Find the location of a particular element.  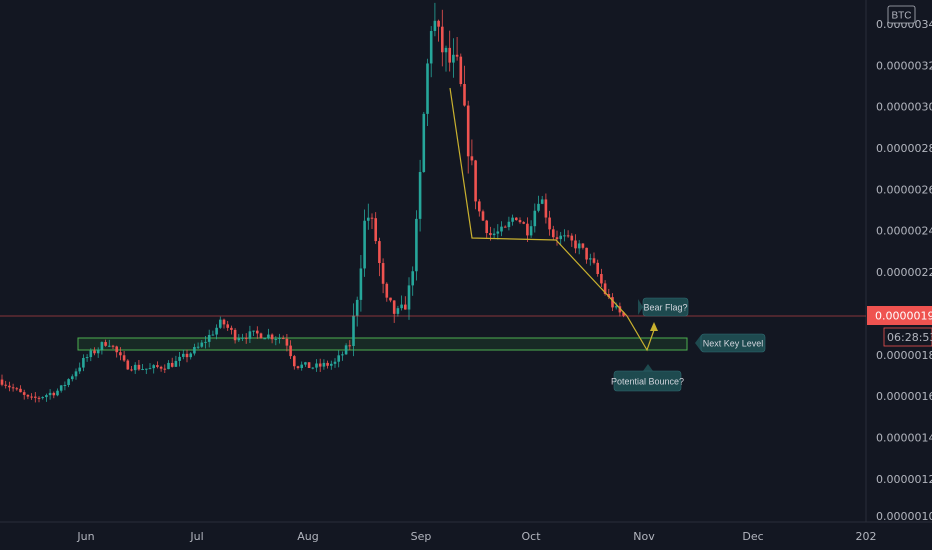

price-axis is located at coordinates (899, 275).